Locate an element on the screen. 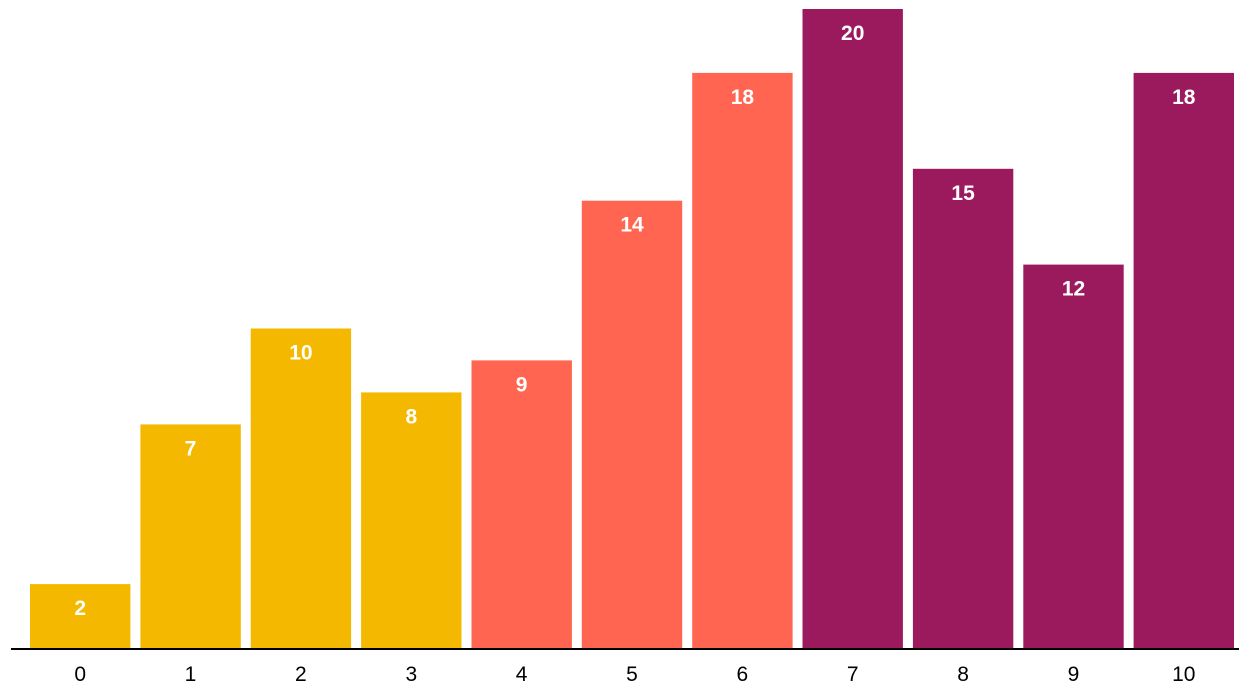  x-tick-label-10: 10 is located at coordinates (1183, 674).